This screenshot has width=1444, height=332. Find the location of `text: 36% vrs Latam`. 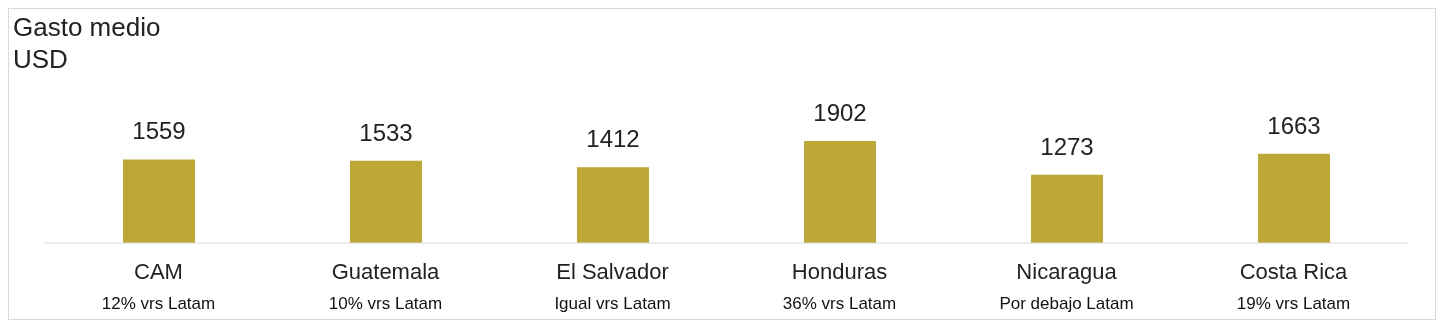

text: 36% vrs Latam is located at coordinates (839, 303).